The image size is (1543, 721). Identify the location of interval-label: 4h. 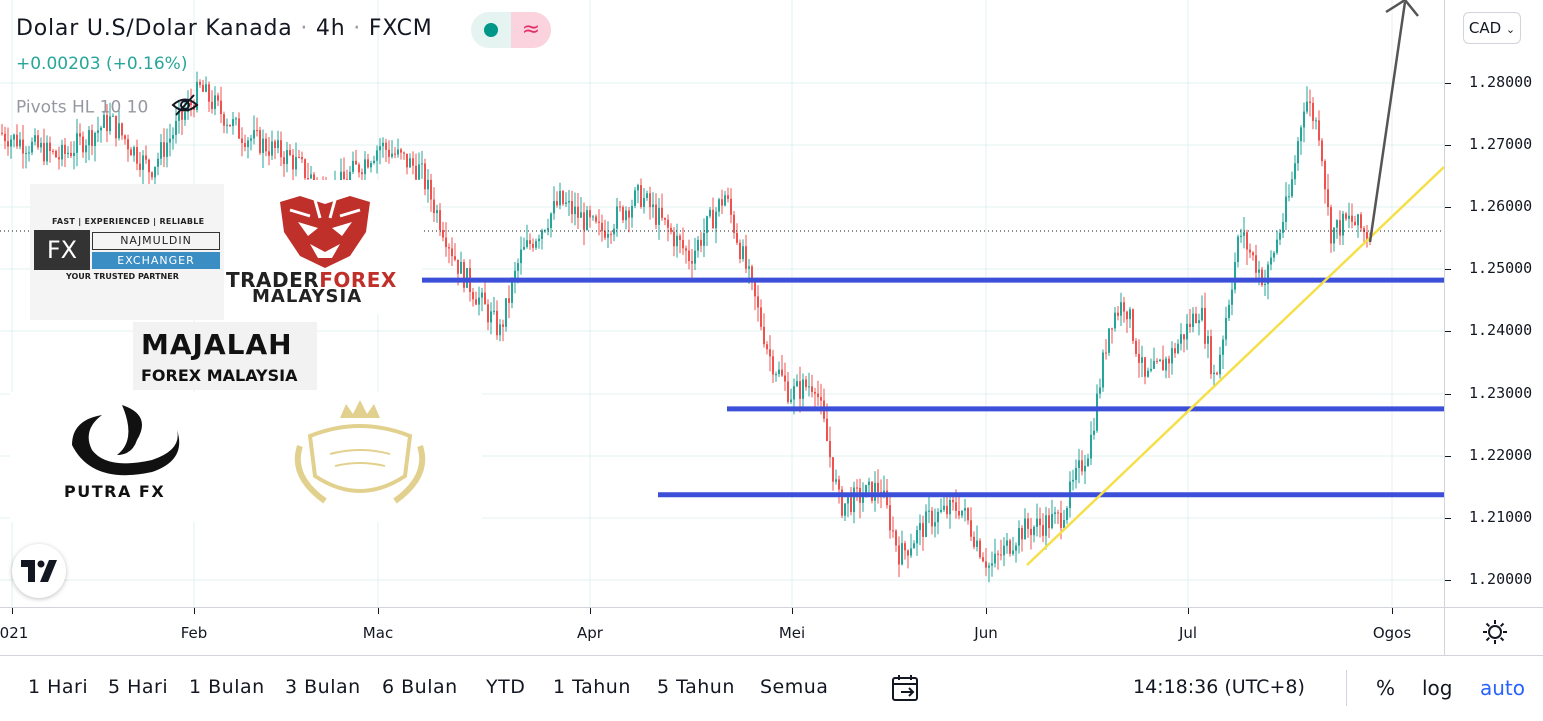
(330, 28).